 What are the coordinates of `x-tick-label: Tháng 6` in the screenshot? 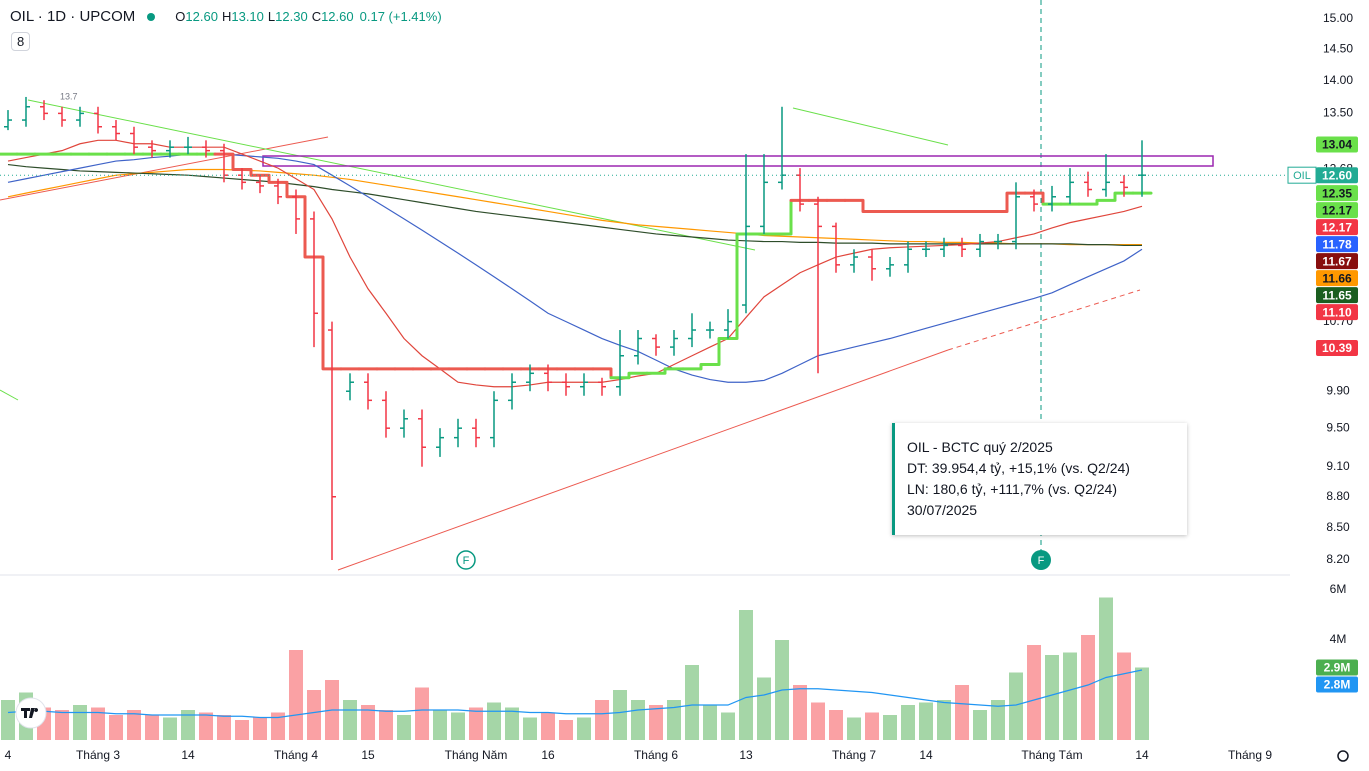 It's located at (656, 755).